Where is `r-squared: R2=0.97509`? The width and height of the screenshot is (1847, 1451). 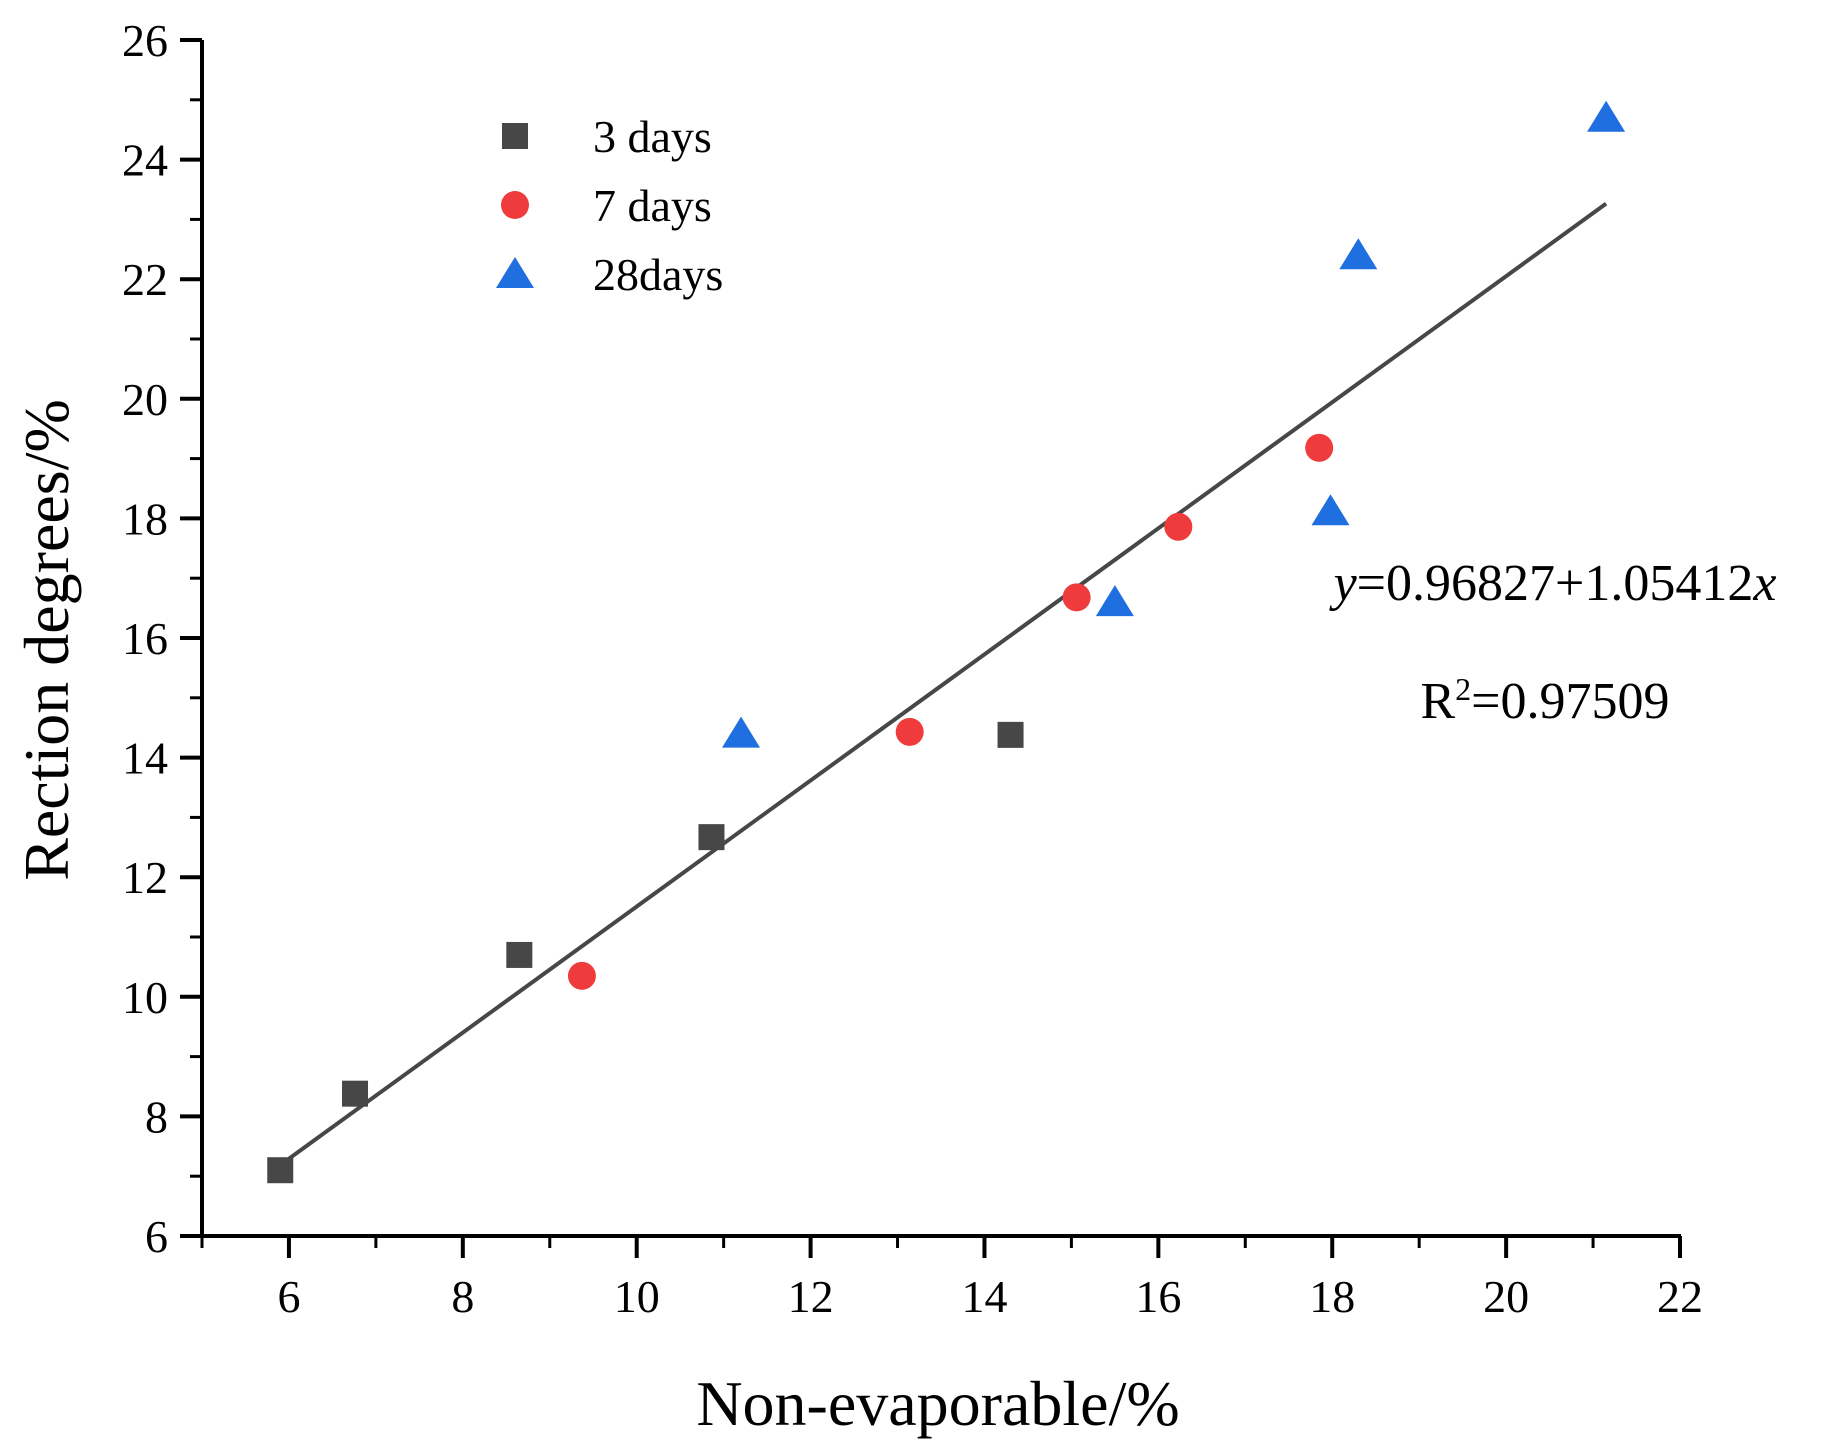 r-squared: R2=0.97509 is located at coordinates (1544, 700).